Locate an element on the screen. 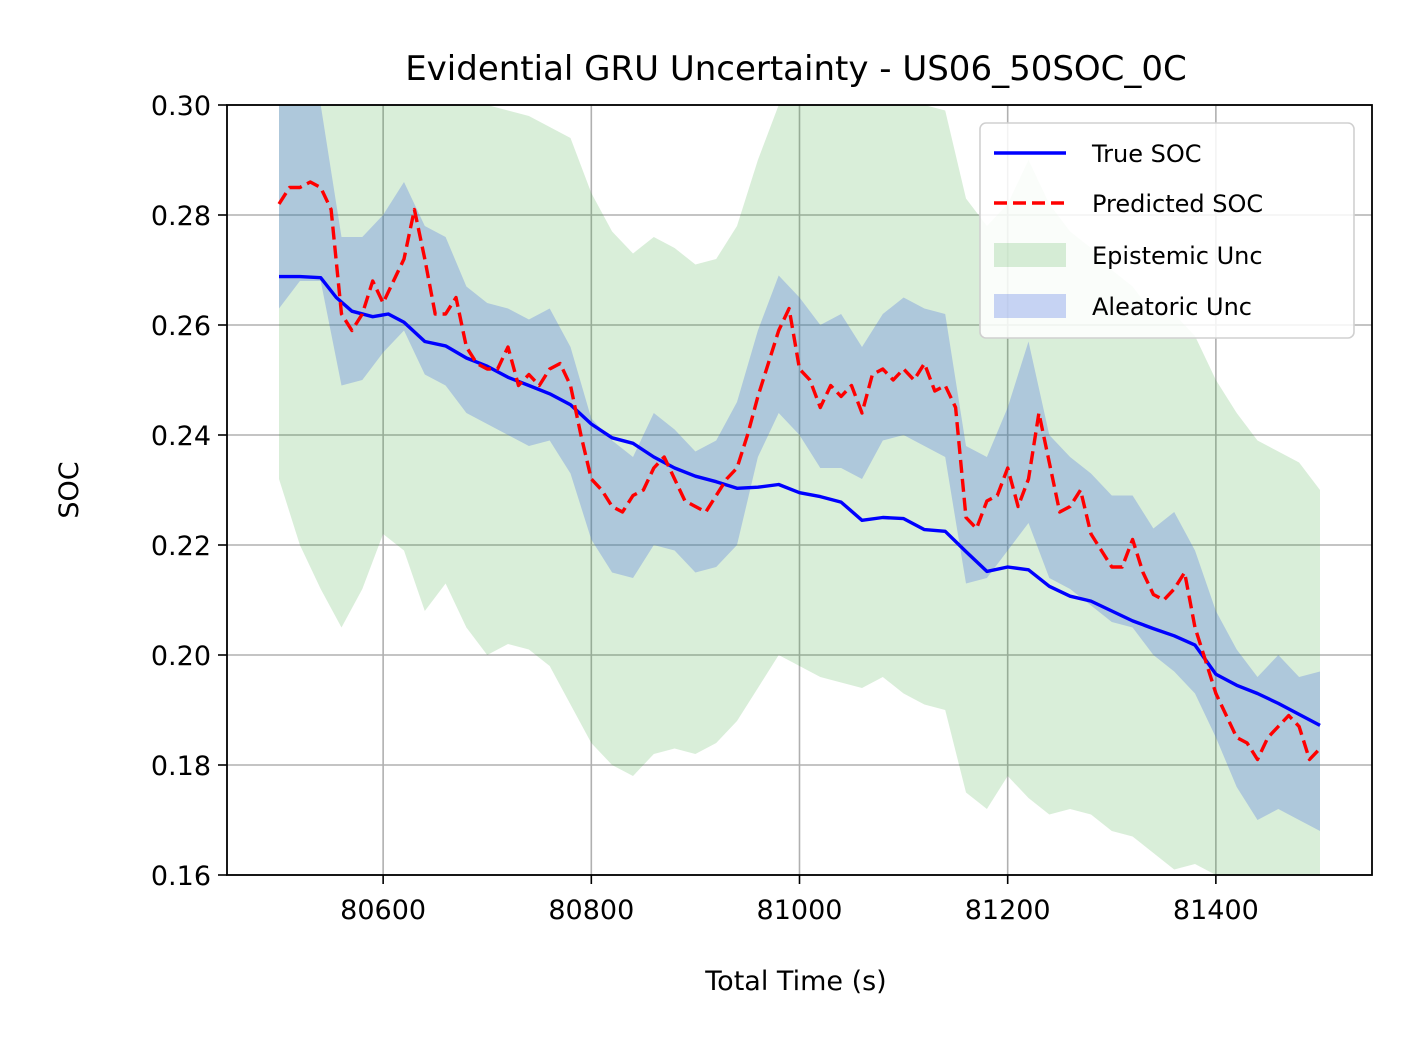  y-tick-label: 0.16 is located at coordinates (181, 876).